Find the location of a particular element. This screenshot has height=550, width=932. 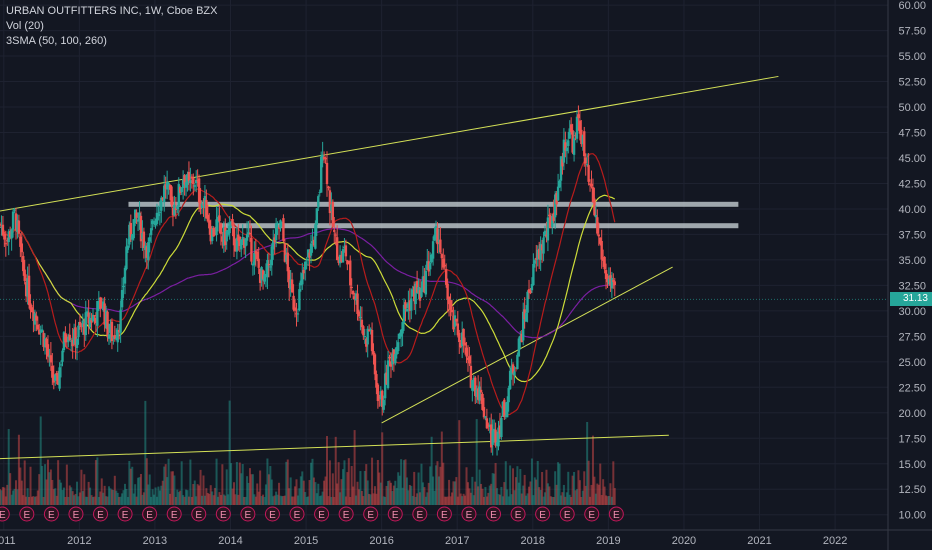

x-tick-label: 2016 is located at coordinates (381, 541).